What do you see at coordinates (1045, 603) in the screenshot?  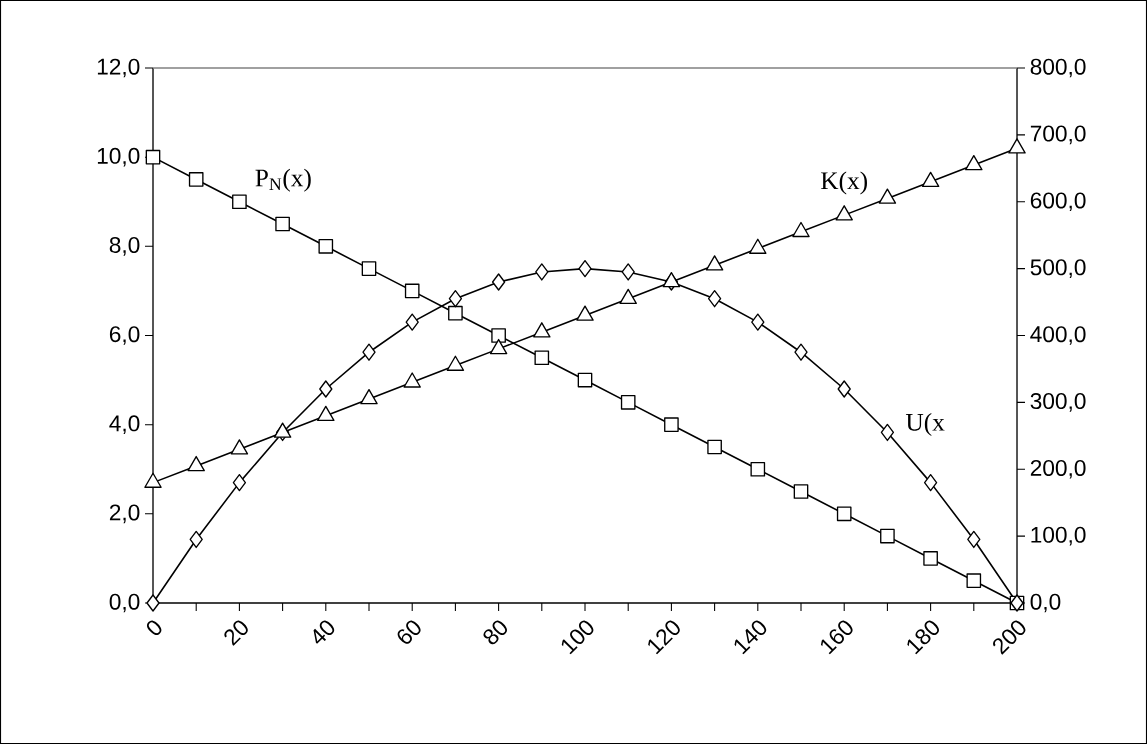 I see `y2-tick-label: 0,0` at bounding box center [1045, 603].